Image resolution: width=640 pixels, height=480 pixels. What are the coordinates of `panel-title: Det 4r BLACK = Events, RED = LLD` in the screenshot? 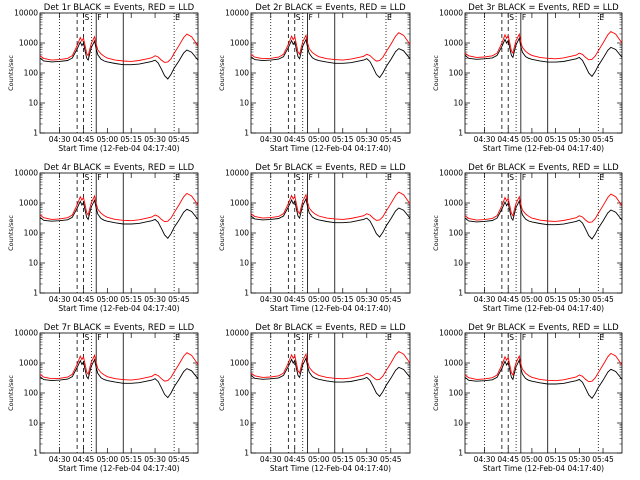 It's located at (119, 168).